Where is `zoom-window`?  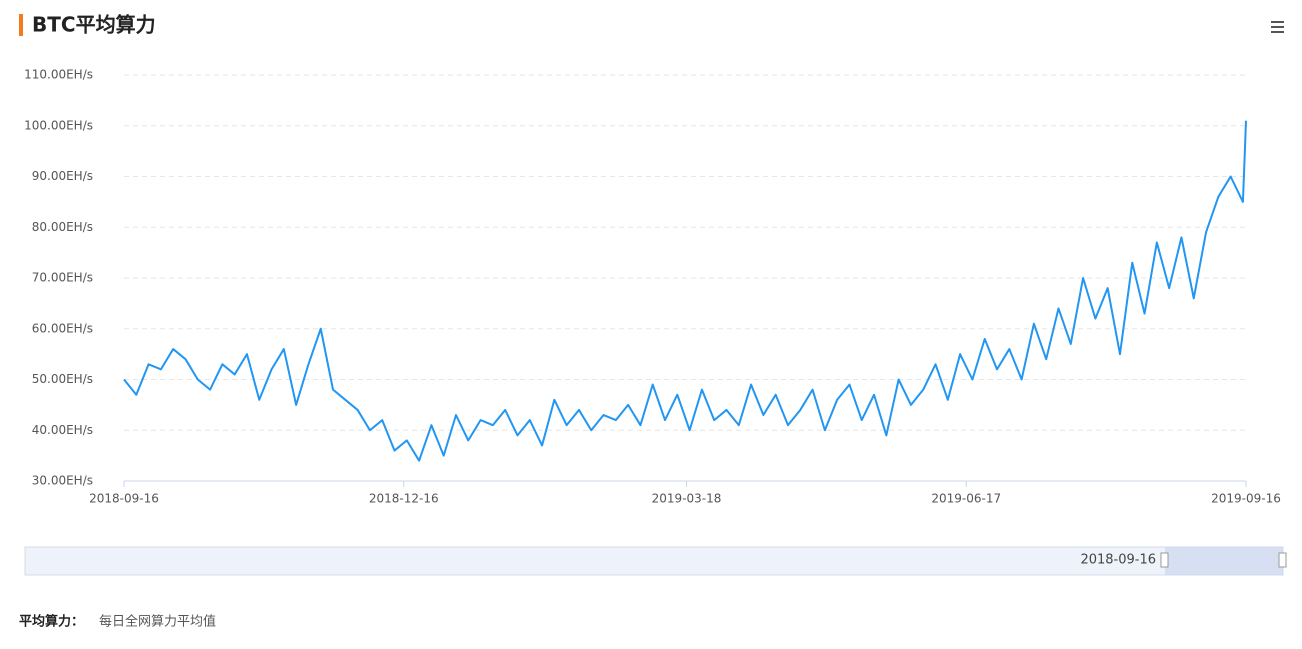
zoom-window is located at coordinates (1224, 561).